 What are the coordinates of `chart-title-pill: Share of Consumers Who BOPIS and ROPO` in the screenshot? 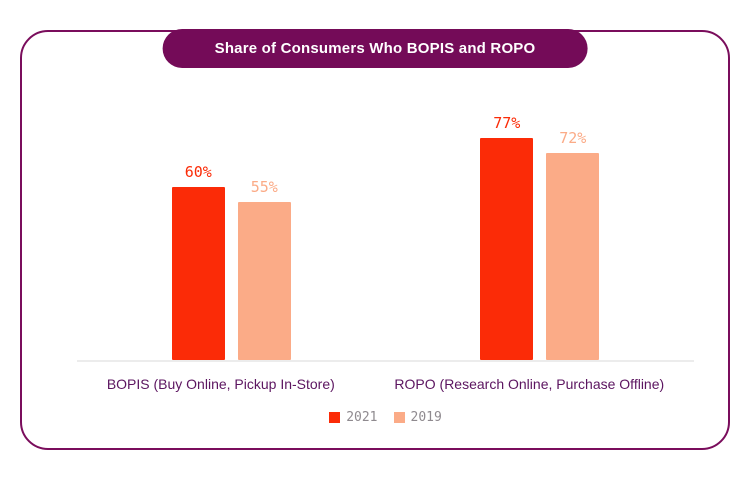 It's located at (375, 48).